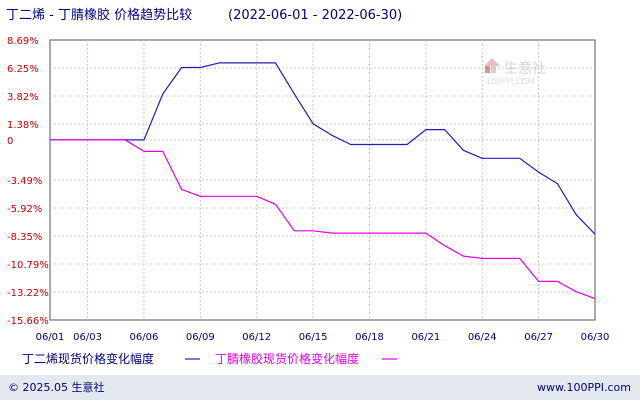 This screenshot has height=400, width=640. Describe the element at coordinates (23, 97) in the screenshot. I see `y-tick-label: 3.82%` at that location.